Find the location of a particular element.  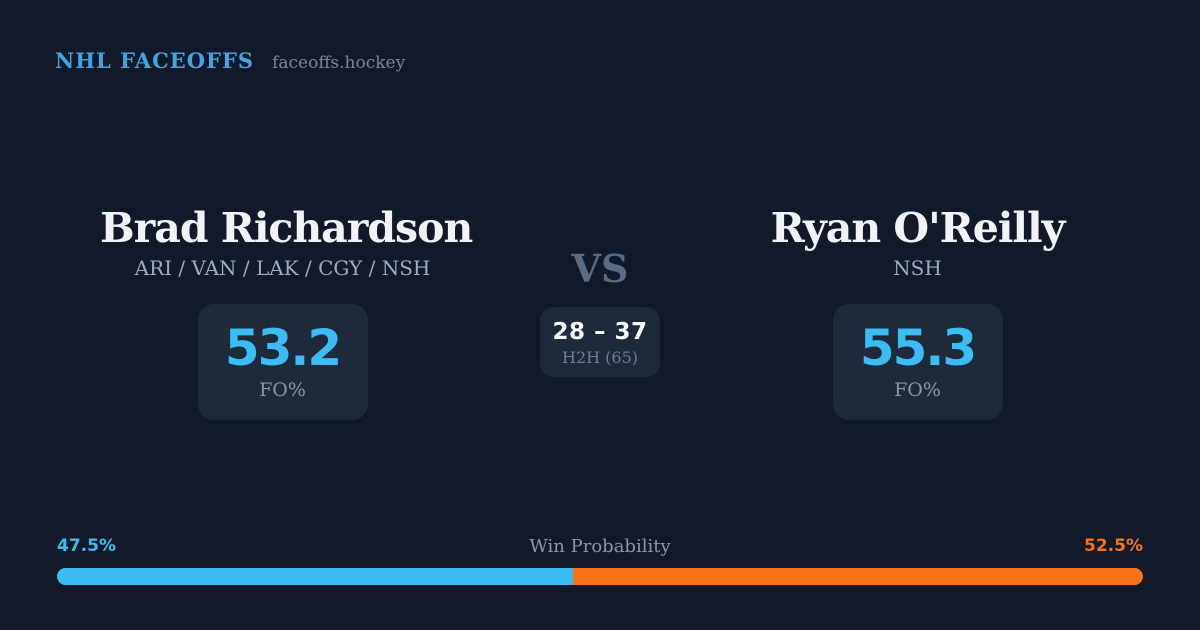

fo-stat-card: 53.2 FO% is located at coordinates (282, 362).